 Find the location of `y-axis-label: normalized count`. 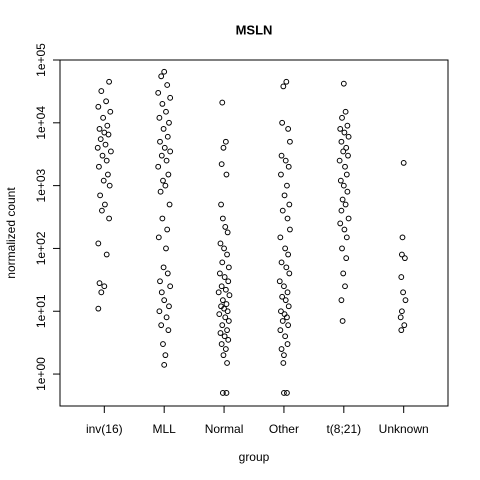

y-axis-label: normalized count is located at coordinates (11, 233).